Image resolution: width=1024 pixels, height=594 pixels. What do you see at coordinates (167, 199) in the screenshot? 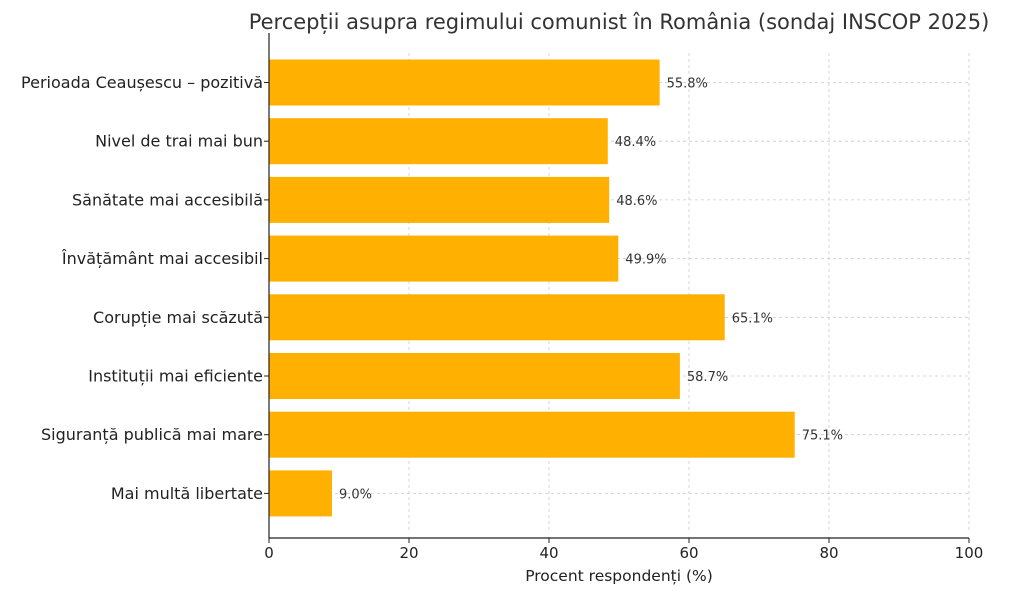
I see `y-tick-label: Sănătate mai accesibilă` at bounding box center [167, 199].